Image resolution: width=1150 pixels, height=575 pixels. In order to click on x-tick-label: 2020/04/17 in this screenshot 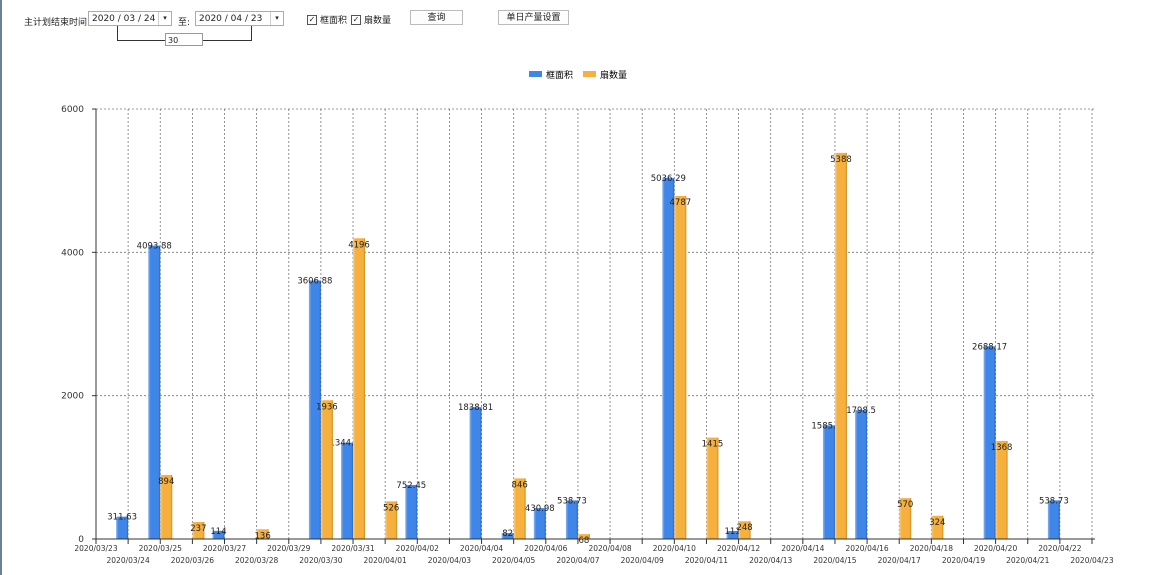, I will do `click(899, 560)`.